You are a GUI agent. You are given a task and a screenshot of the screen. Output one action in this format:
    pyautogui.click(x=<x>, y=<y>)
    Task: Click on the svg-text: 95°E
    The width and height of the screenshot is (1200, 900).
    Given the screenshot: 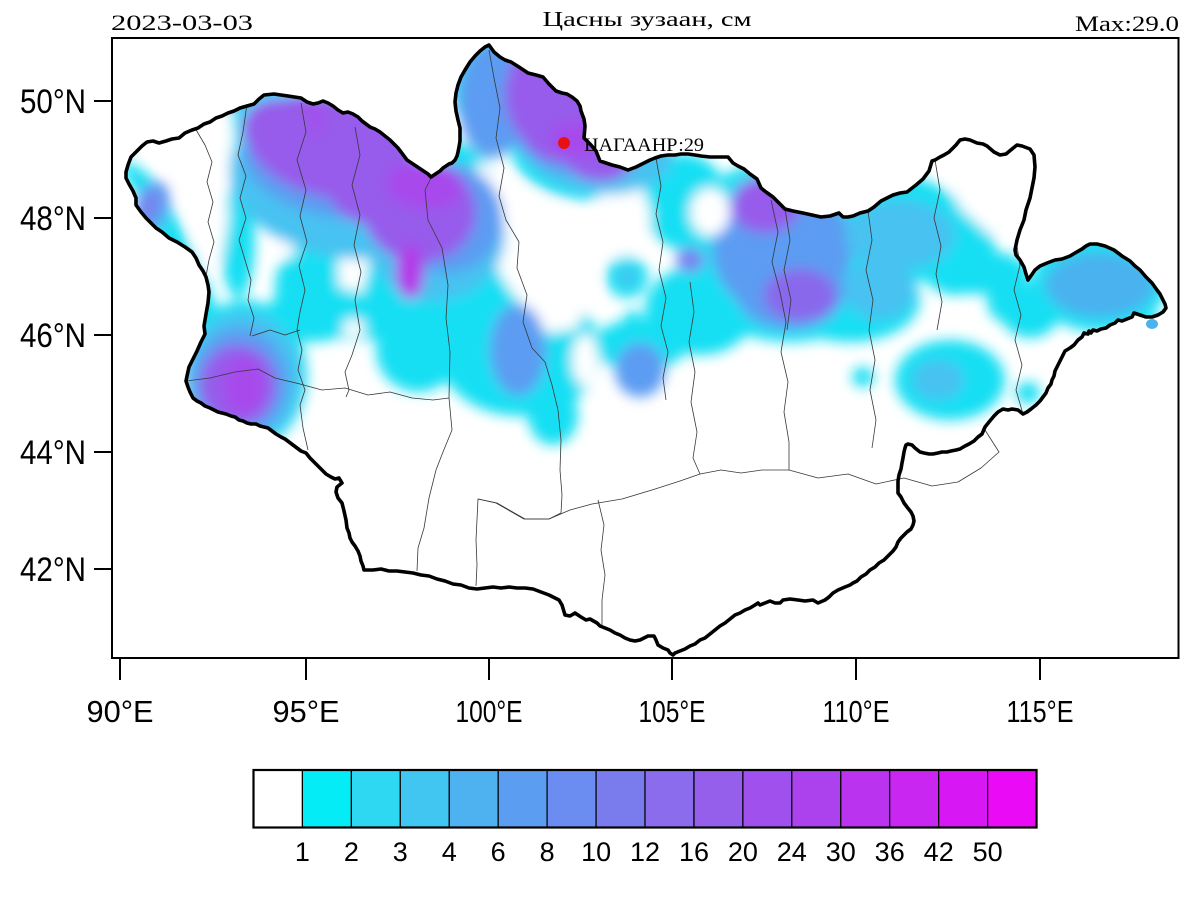 What is the action you would take?
    pyautogui.click(x=306, y=711)
    